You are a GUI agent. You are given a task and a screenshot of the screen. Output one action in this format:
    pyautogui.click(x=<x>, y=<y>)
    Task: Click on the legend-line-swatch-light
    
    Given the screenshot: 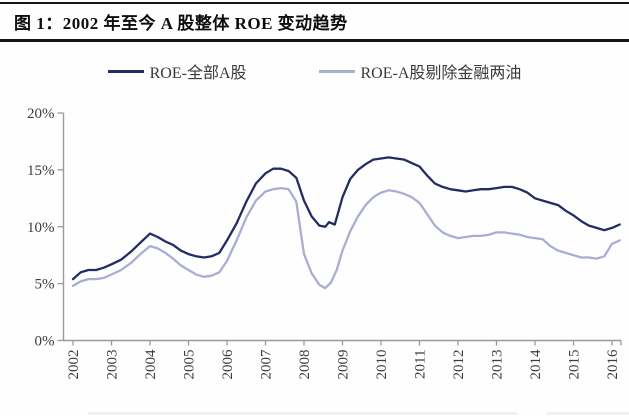 What is the action you would take?
    pyautogui.click(x=336, y=71)
    